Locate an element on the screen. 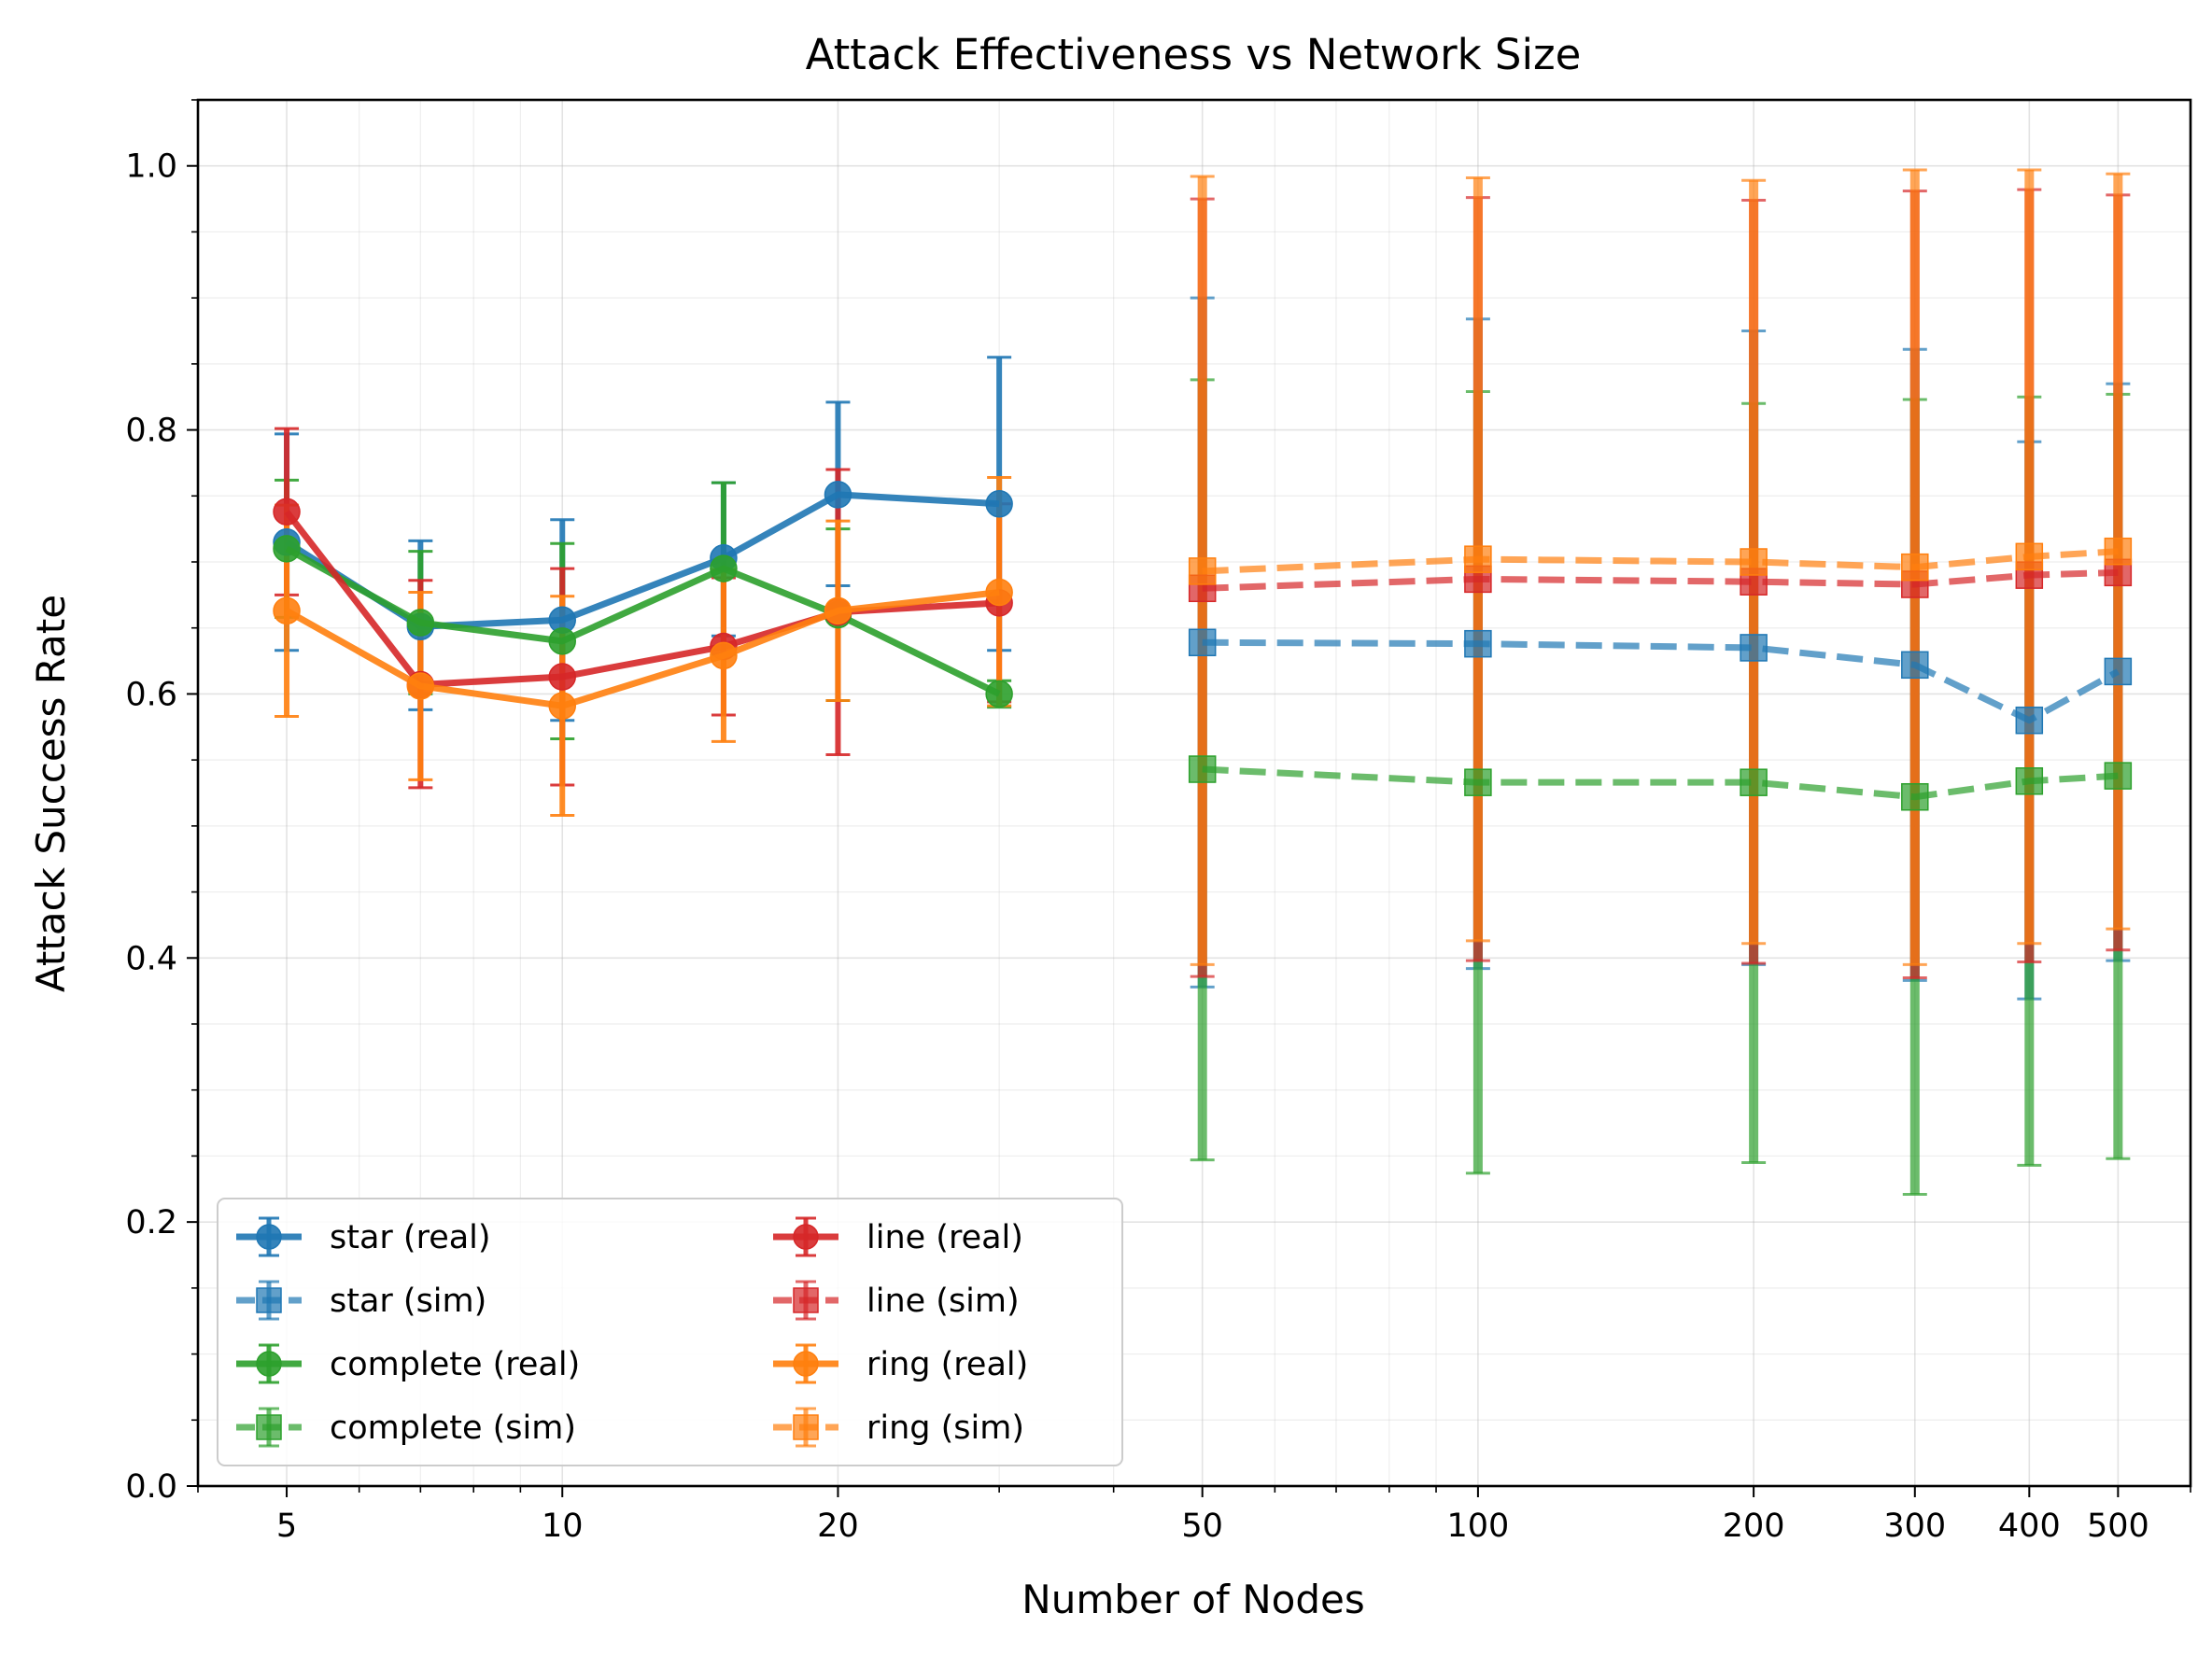 This screenshot has width=2212, height=1655. ring-real-line is located at coordinates (642, 649).